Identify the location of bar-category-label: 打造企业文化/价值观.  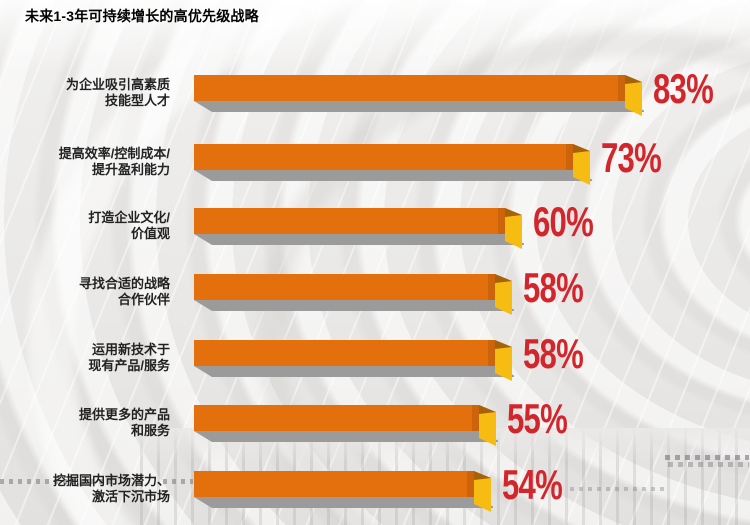
(129, 226).